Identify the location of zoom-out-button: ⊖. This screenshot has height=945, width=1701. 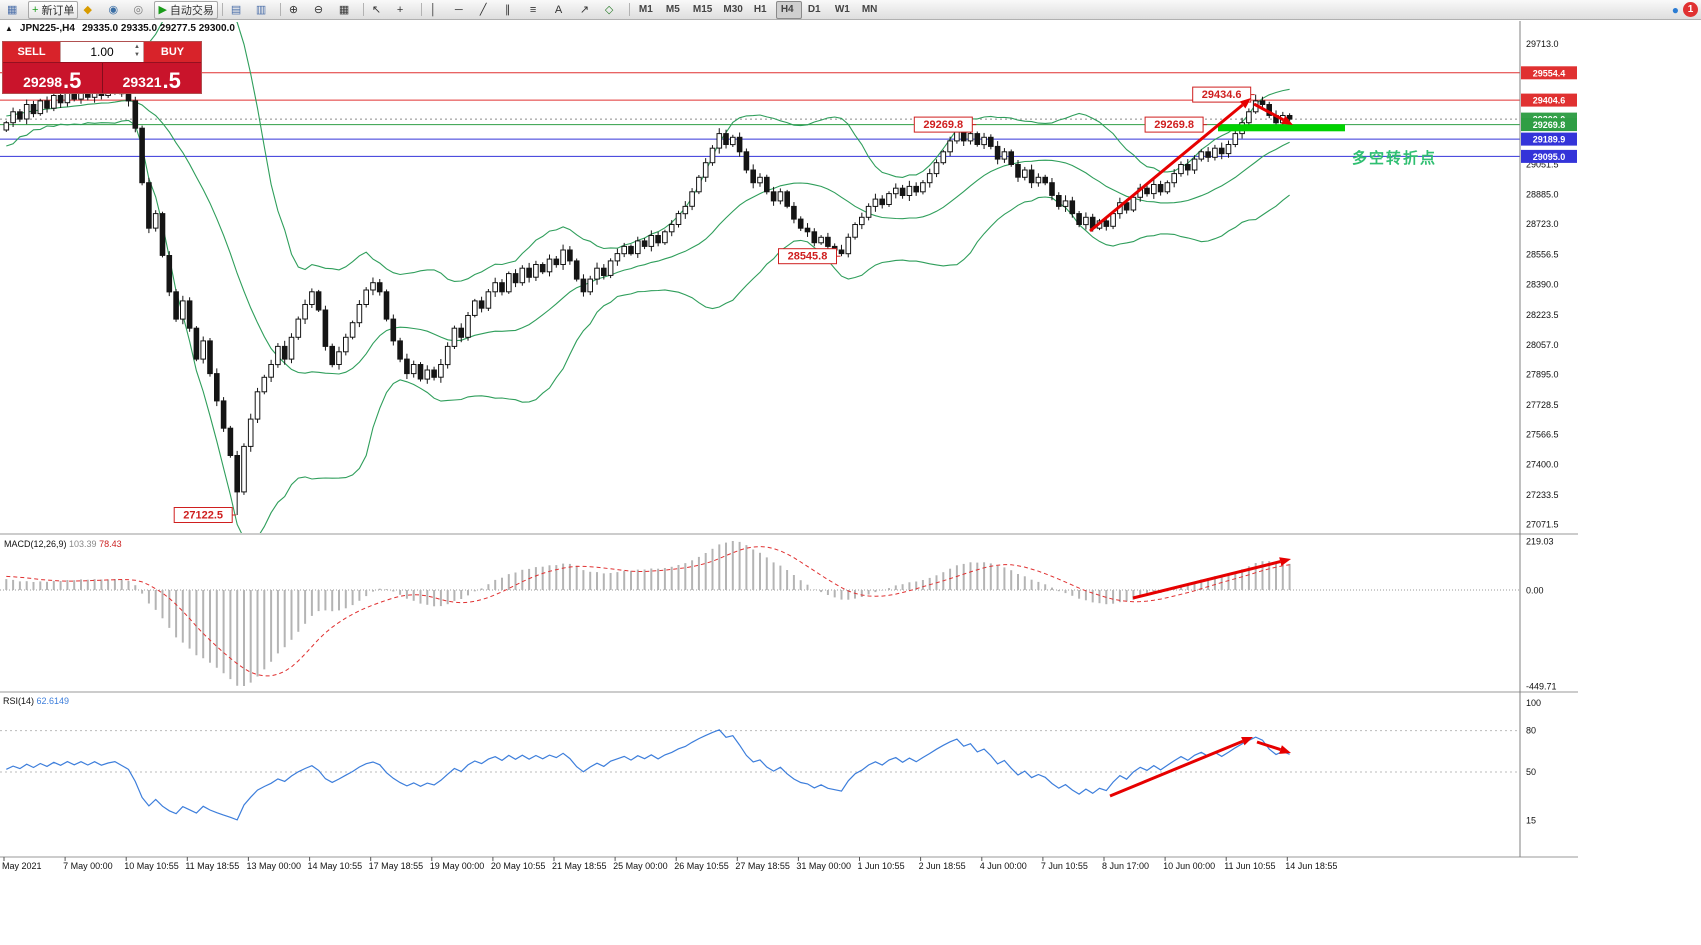
(322, 10).